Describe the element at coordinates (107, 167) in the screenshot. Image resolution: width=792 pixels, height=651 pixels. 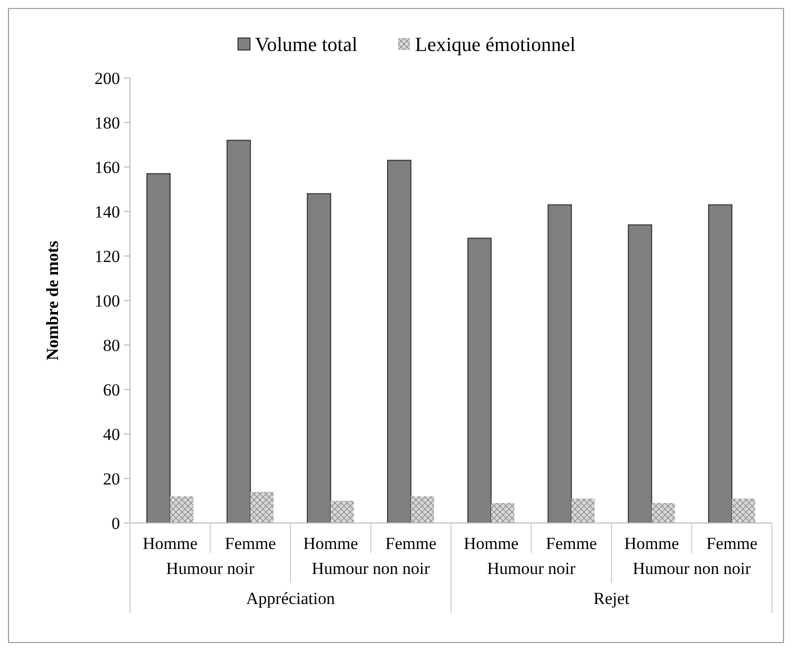
I see `y-tick-label: 160` at that location.